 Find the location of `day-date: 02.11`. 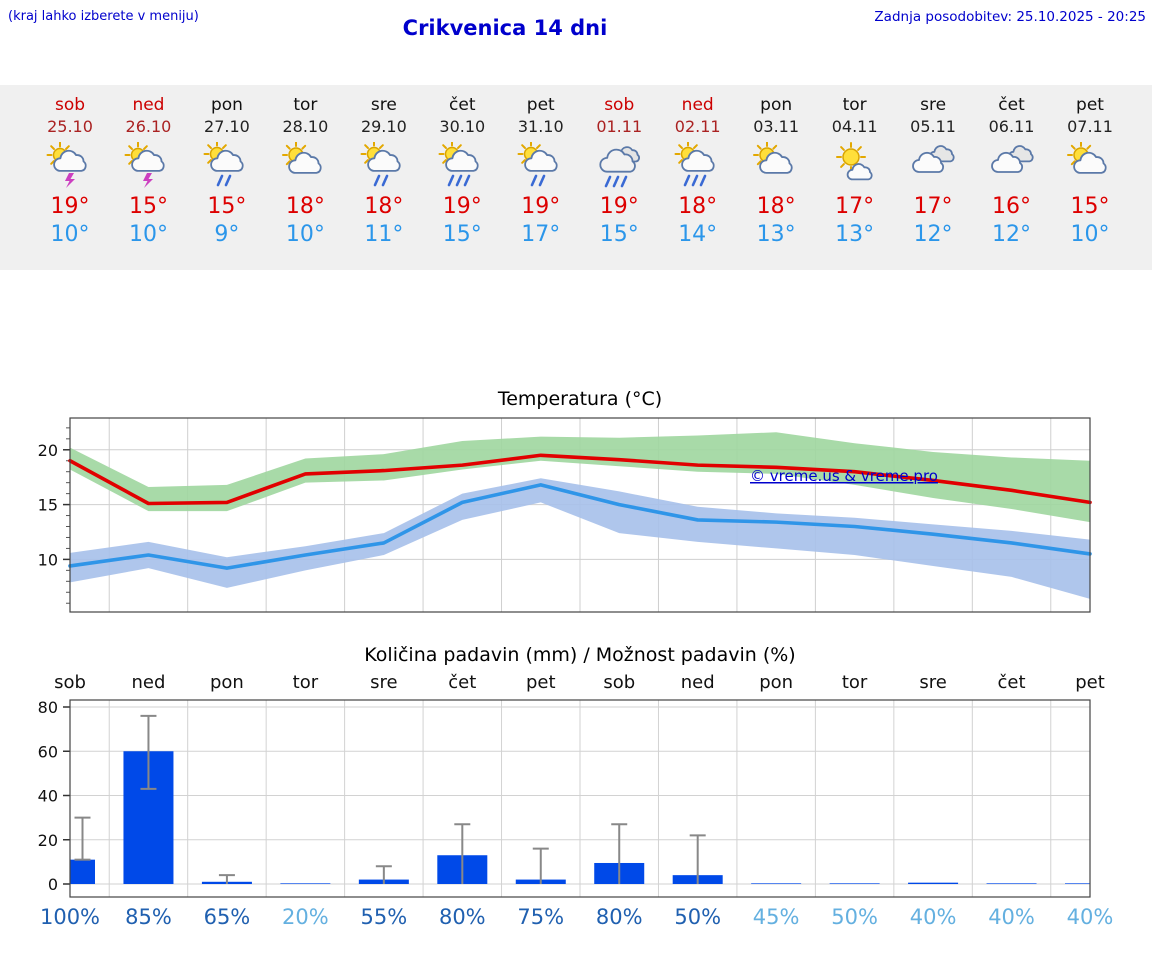

day-date: 02.11 is located at coordinates (697, 126).